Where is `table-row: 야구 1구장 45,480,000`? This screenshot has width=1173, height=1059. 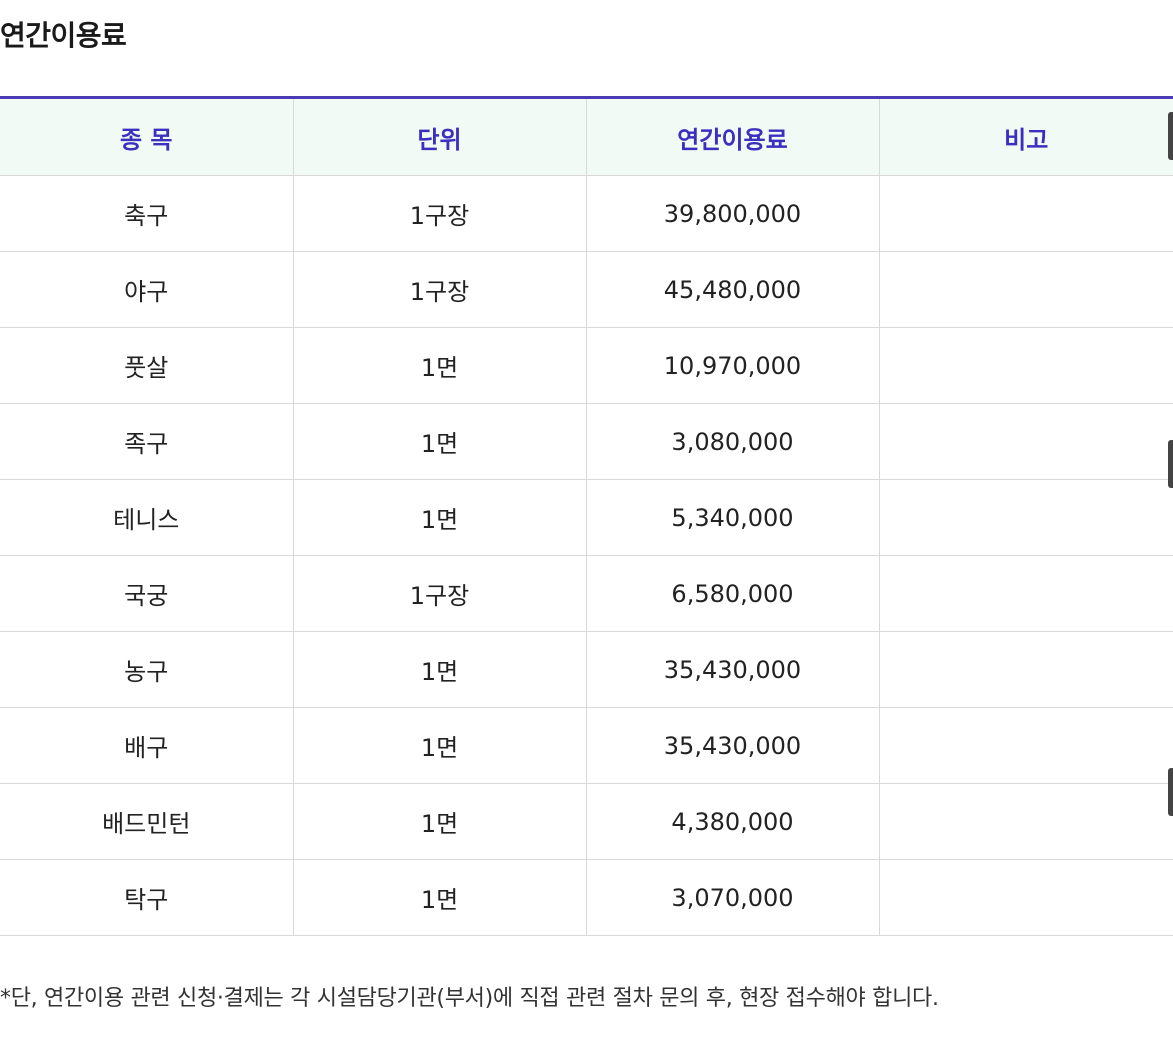
table-row: 야구 1구장 45,480,000 is located at coordinates (586, 289).